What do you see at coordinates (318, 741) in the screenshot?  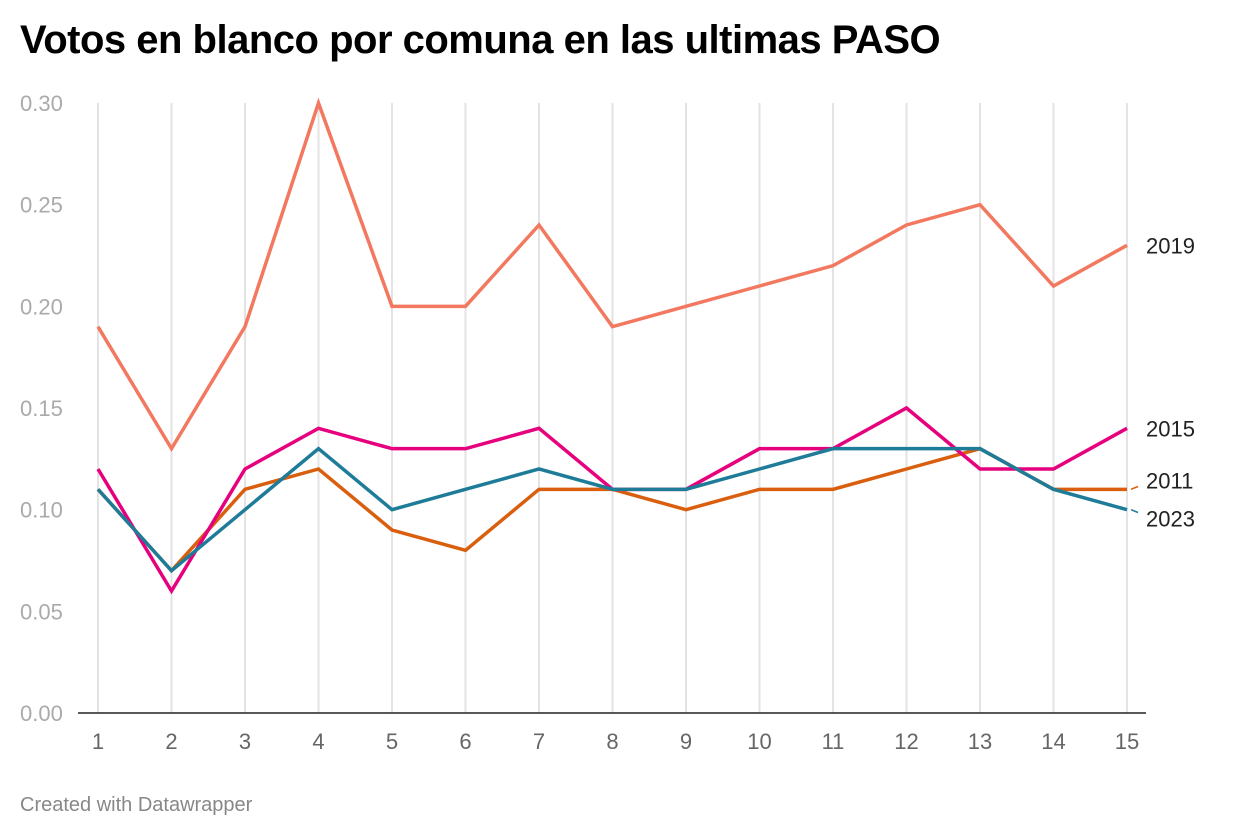 I see `x-tick-label: 4` at bounding box center [318, 741].